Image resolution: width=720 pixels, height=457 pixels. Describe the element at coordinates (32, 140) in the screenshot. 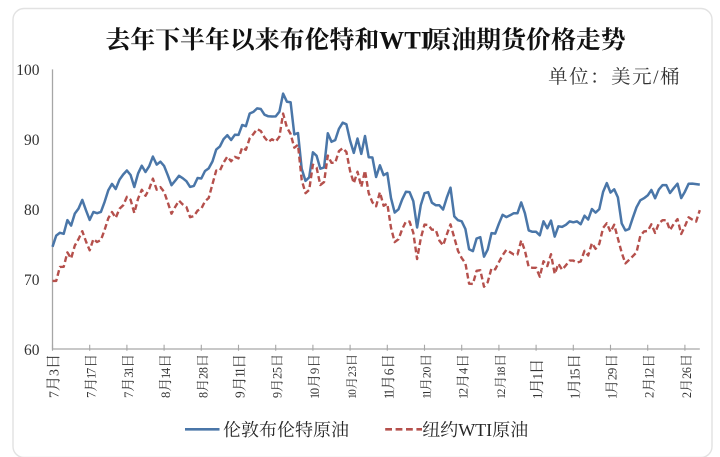

I see `svg-text: 90` at that location.